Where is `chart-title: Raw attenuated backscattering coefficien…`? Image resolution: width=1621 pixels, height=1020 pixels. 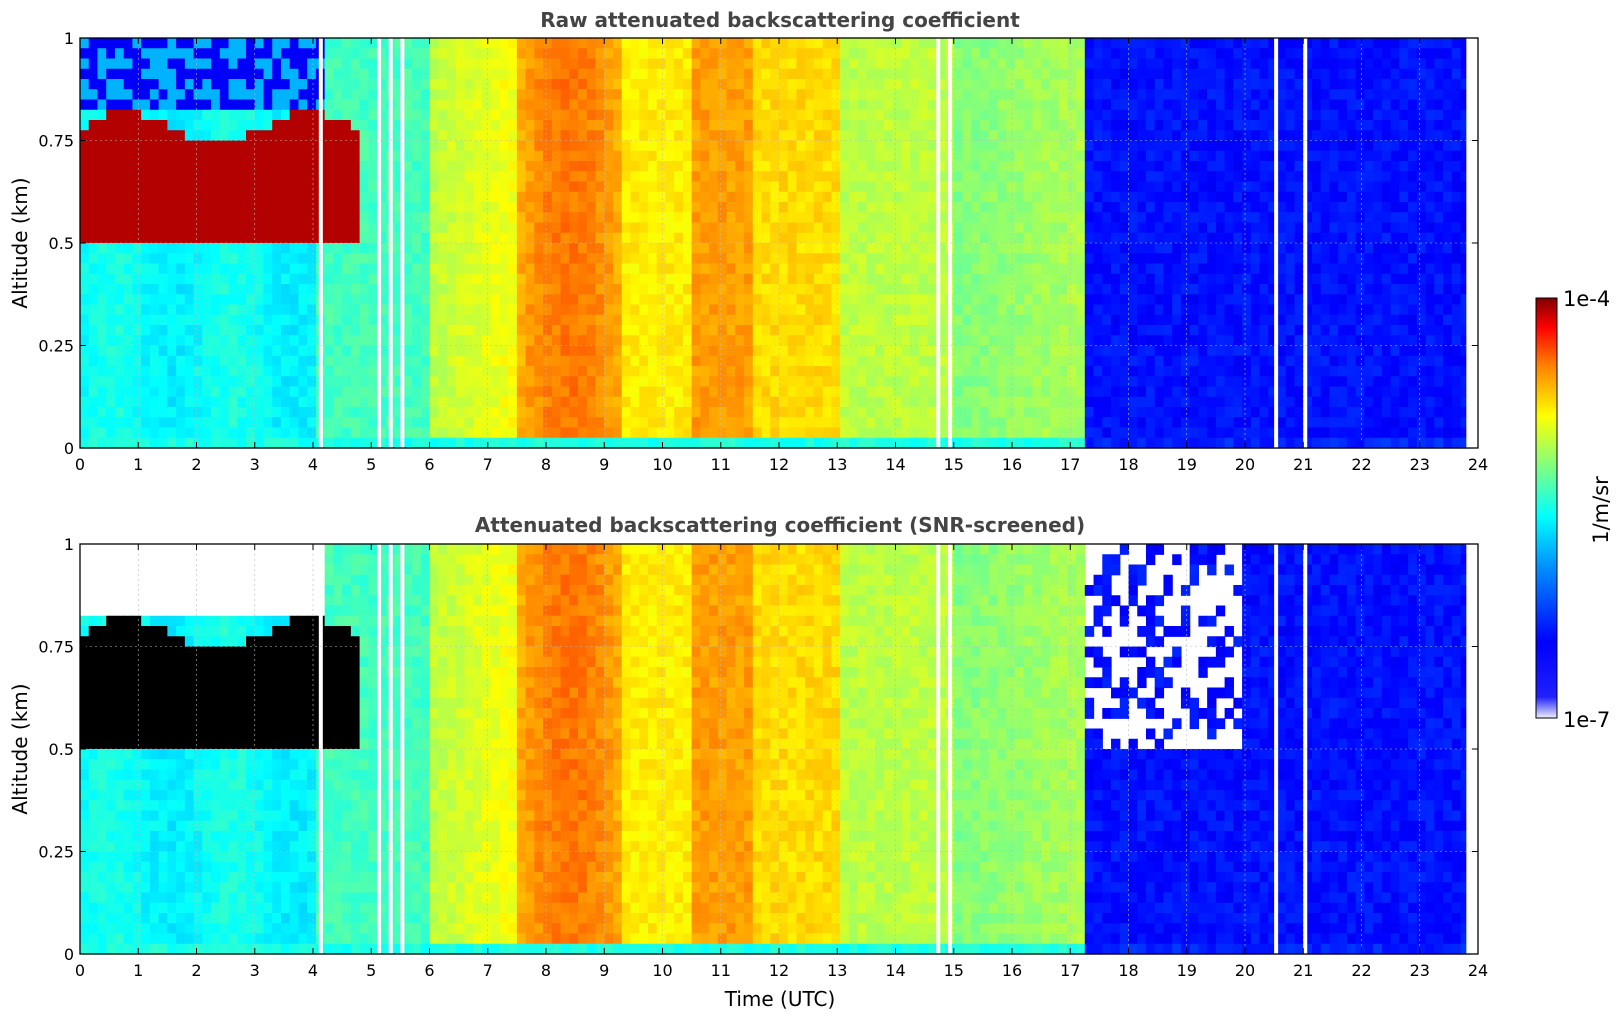 chart-title: Raw attenuated backscattering coefficien… is located at coordinates (780, 20).